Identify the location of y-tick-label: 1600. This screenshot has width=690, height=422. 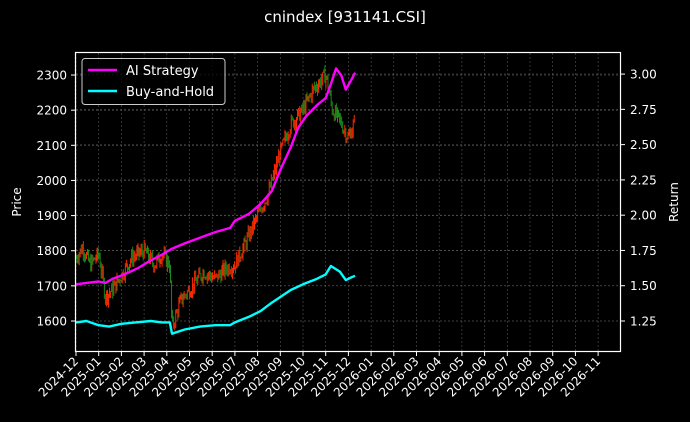
(51, 322).